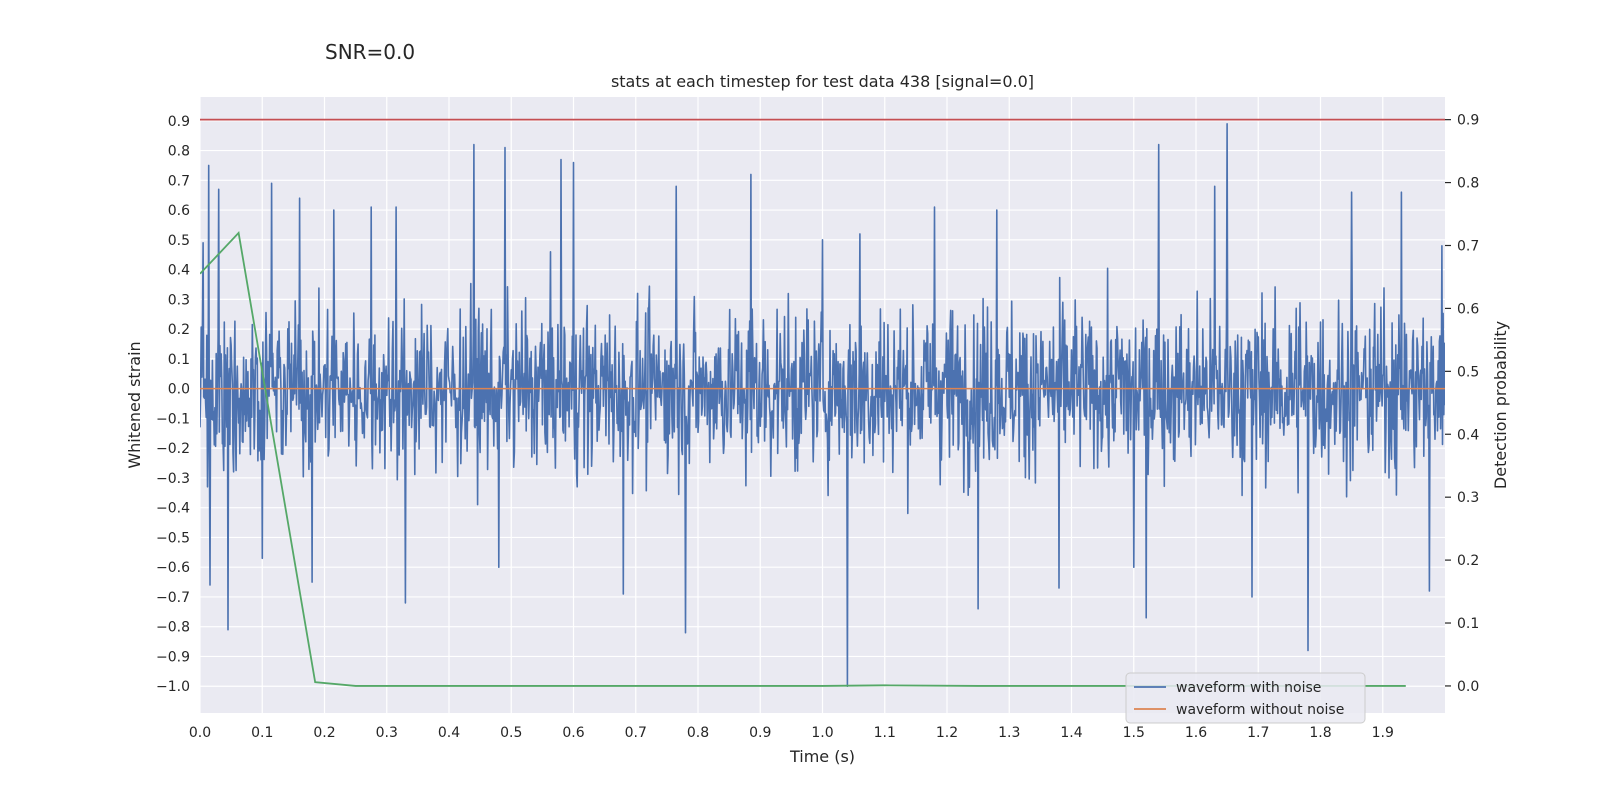 The width and height of the screenshot is (1600, 800). Describe the element at coordinates (173, 628) in the screenshot. I see `y-tick-label-17: −0.8` at that location.